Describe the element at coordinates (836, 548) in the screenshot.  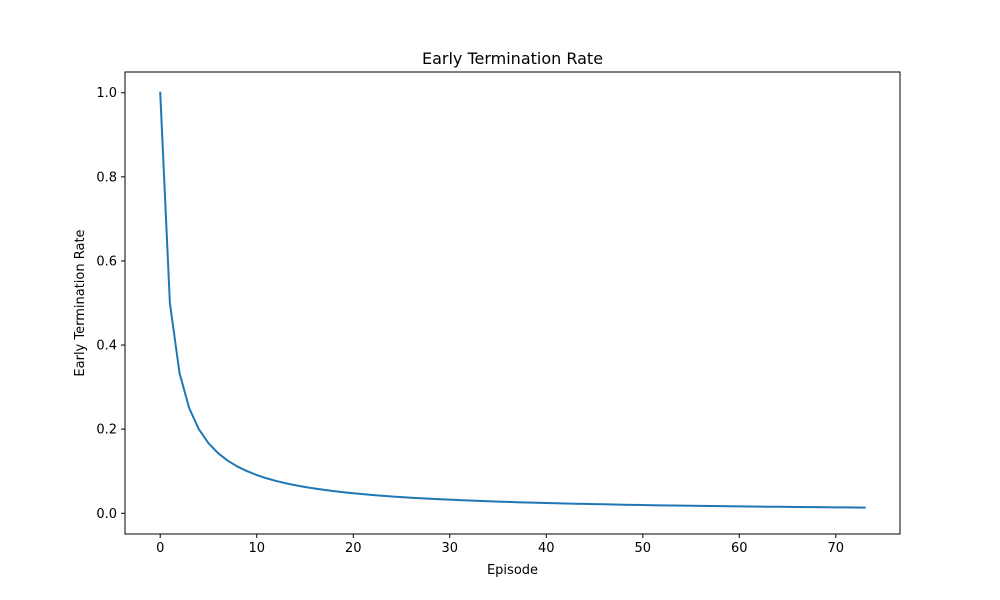
I see `x-tick-label: 70` at that location.